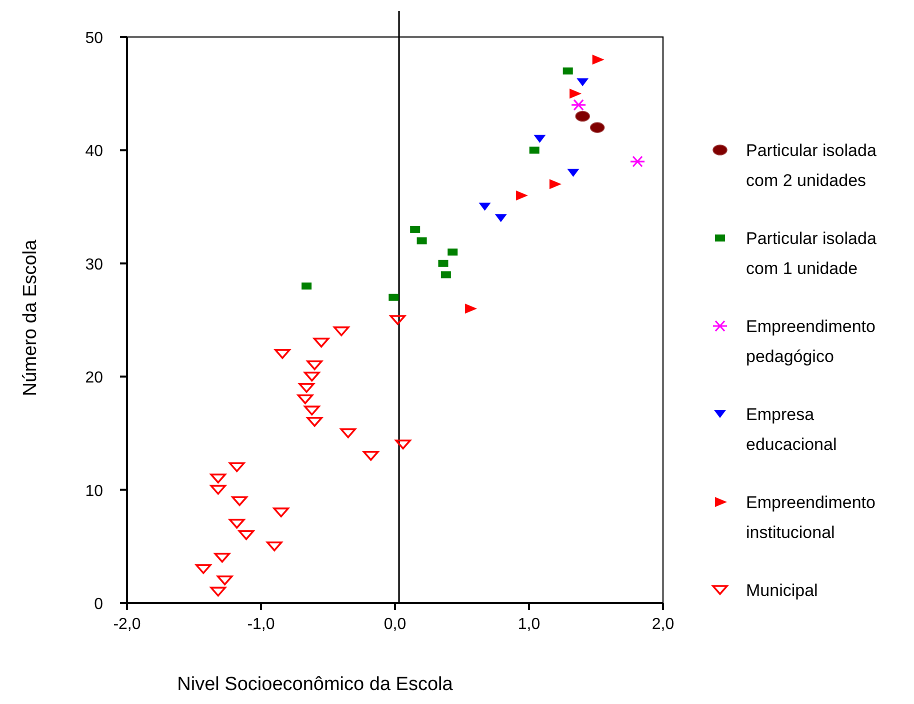 The width and height of the screenshot is (914, 704). I want to click on legend-label: Empreendimento pedagógico, so click(811, 341).